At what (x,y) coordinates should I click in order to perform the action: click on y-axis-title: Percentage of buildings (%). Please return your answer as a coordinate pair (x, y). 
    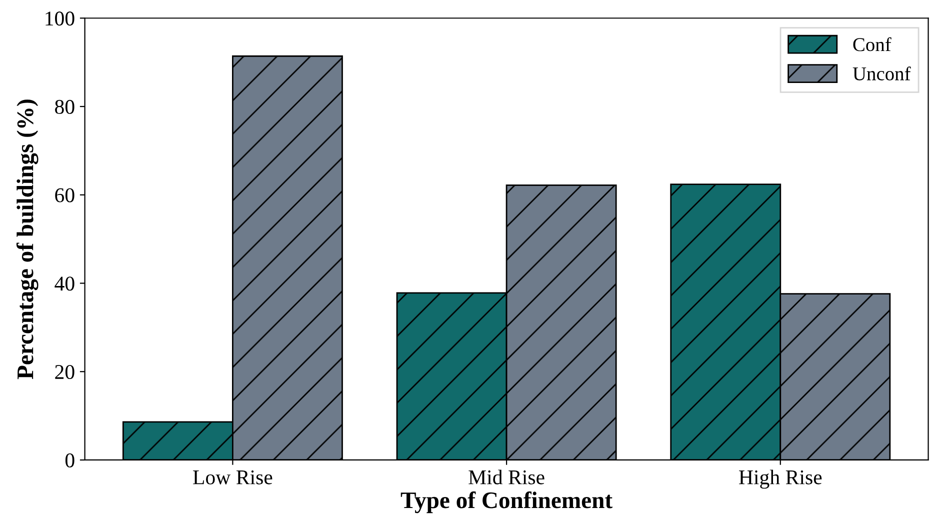
    Looking at the image, I should click on (27, 240).